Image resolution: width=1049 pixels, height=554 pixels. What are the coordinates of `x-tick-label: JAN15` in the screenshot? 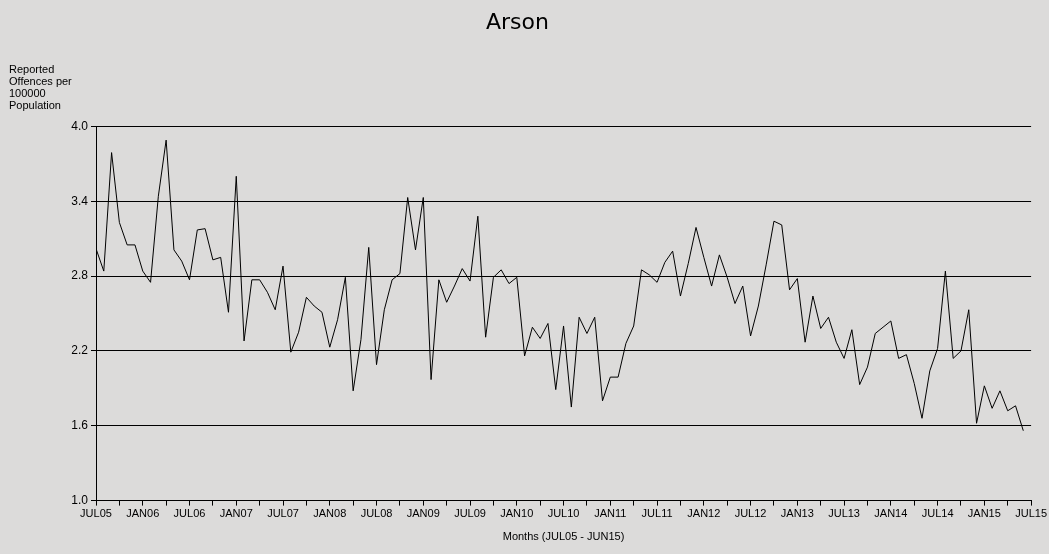 It's located at (984, 513).